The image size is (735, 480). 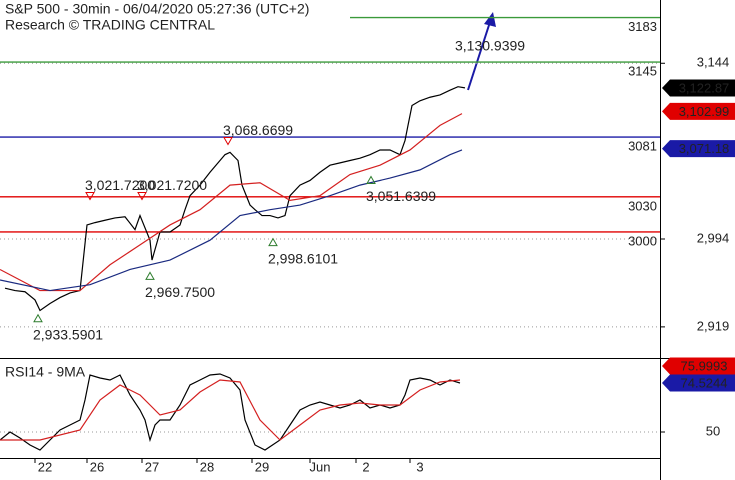 I want to click on y-tick-label: 50, so click(x=713, y=430).